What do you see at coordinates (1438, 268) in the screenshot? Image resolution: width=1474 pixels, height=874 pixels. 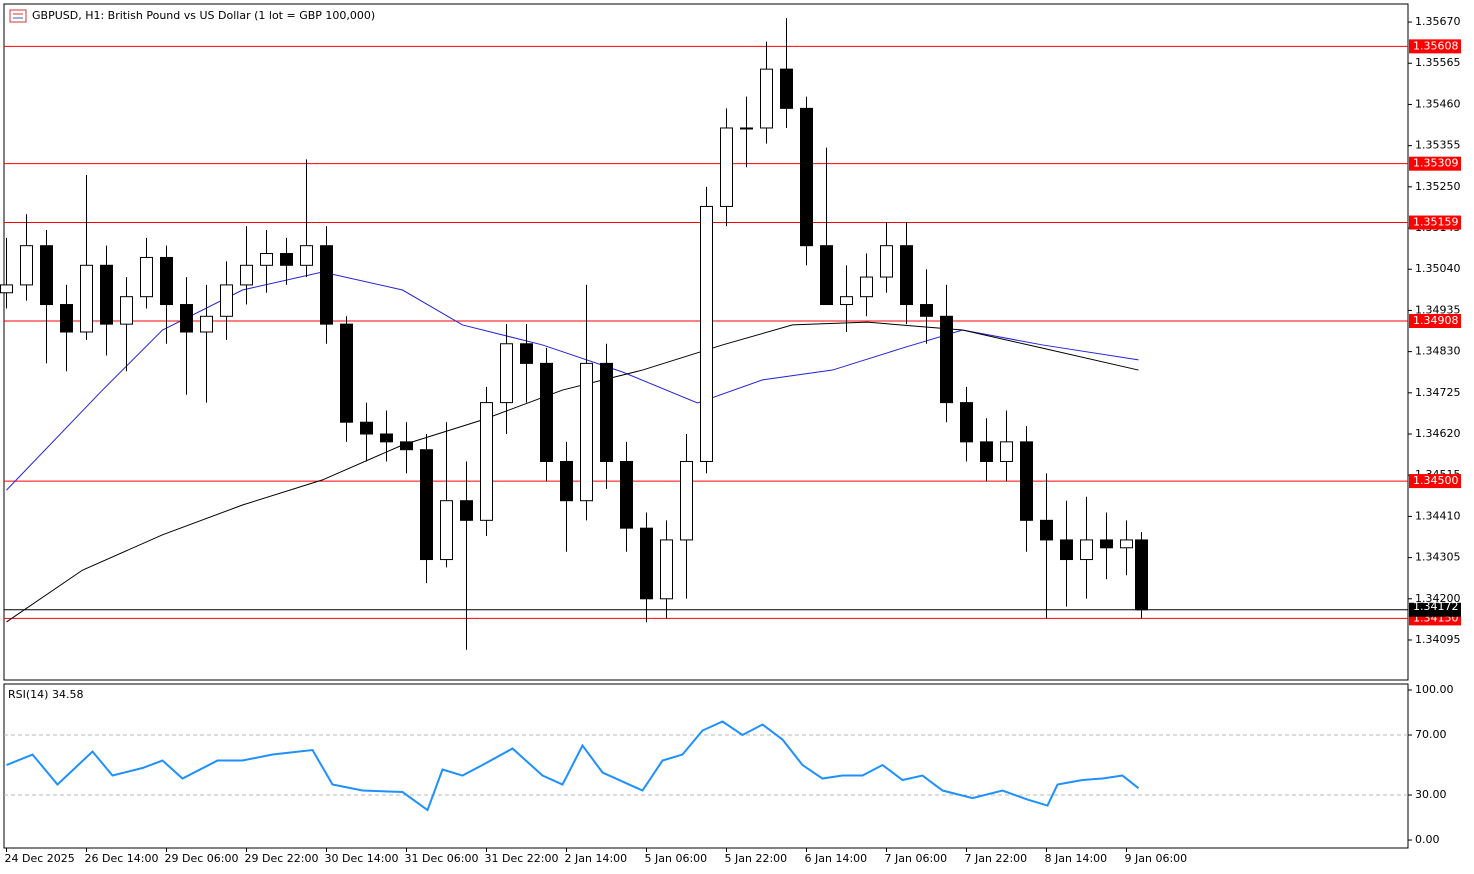 I see `y-tick-label: 1.35040` at bounding box center [1438, 268].